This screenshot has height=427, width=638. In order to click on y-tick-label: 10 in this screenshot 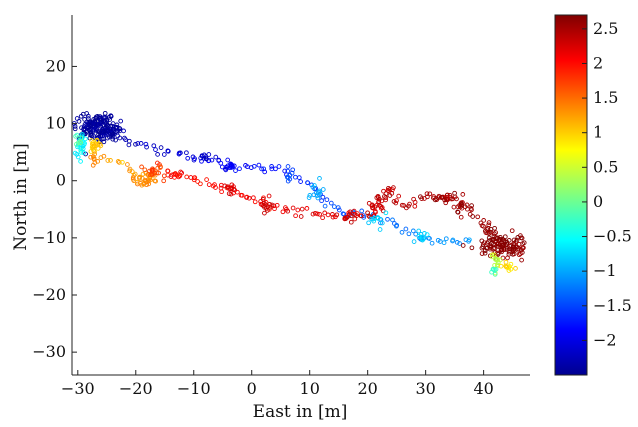, I will do `click(56, 123)`.